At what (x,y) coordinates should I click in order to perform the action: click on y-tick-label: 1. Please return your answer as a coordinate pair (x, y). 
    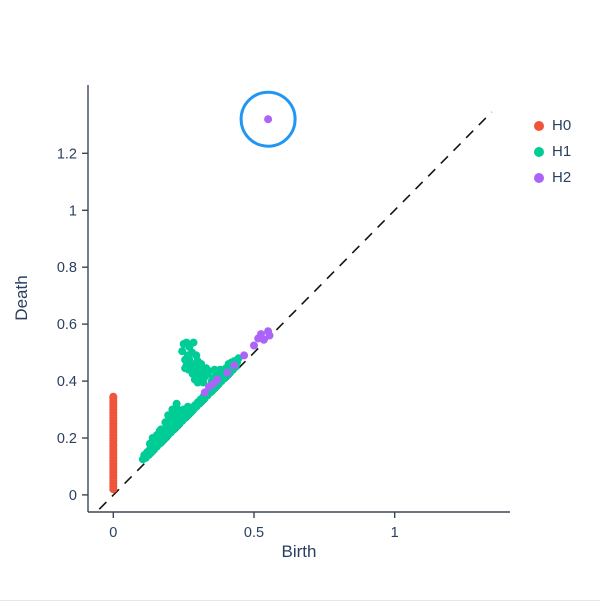
    Looking at the image, I should click on (73, 211).